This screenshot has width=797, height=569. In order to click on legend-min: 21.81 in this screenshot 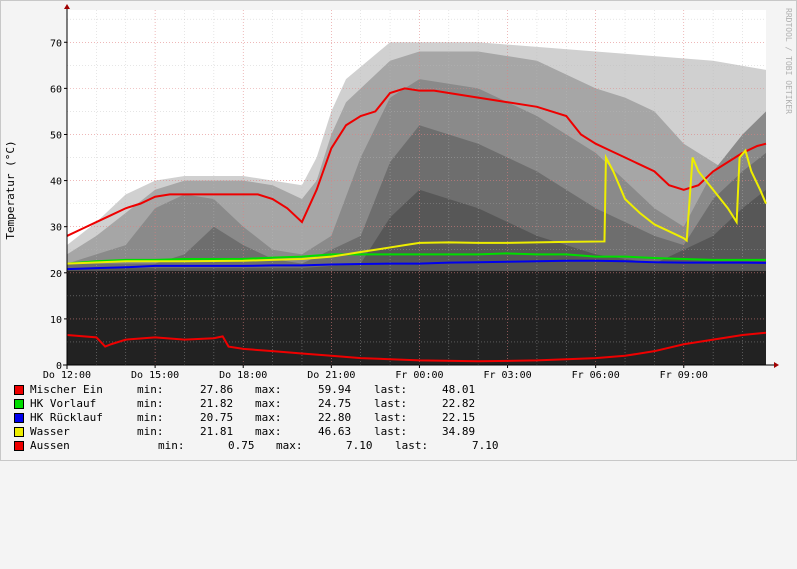, I will do `click(216, 431)`.